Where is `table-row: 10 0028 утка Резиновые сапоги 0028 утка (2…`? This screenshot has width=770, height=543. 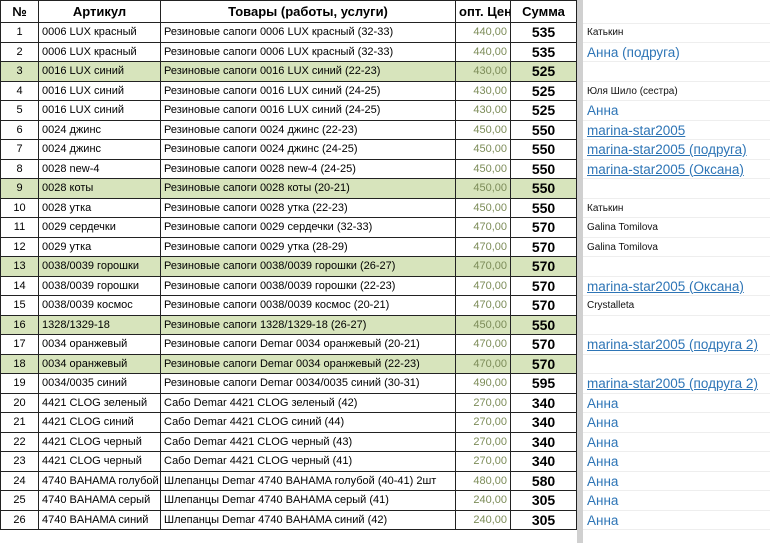
table-row: 10 0028 утка Резиновые сапоги 0028 утка (2… is located at coordinates (288, 207).